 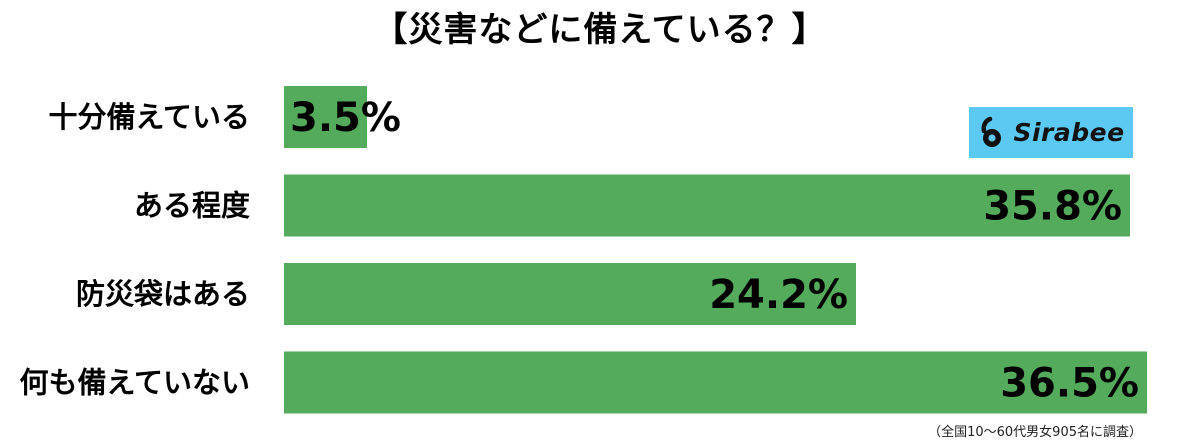 What do you see at coordinates (1069, 132) in the screenshot?
I see `sirabee-logo-text: Sirabee` at bounding box center [1069, 132].